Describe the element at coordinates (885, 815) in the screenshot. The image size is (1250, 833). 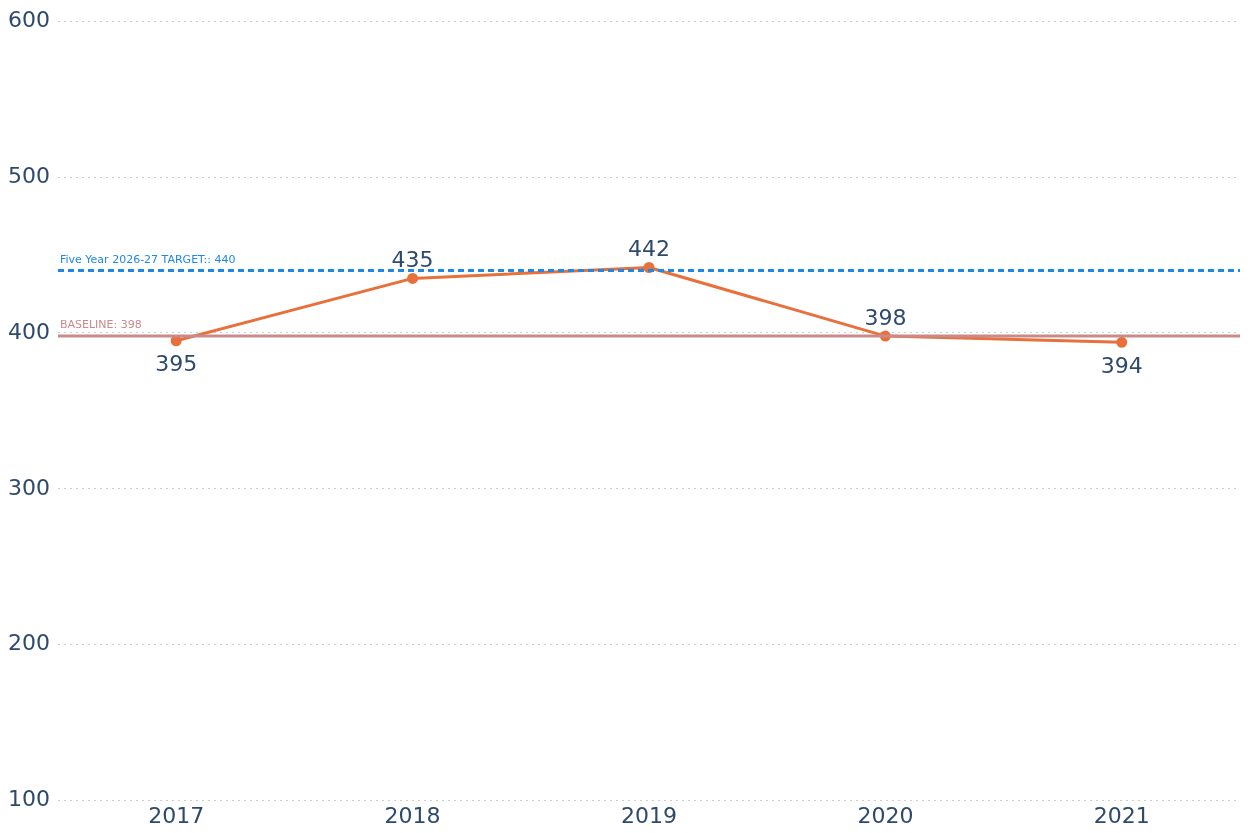
I see `x-tick-label: 2020` at that location.